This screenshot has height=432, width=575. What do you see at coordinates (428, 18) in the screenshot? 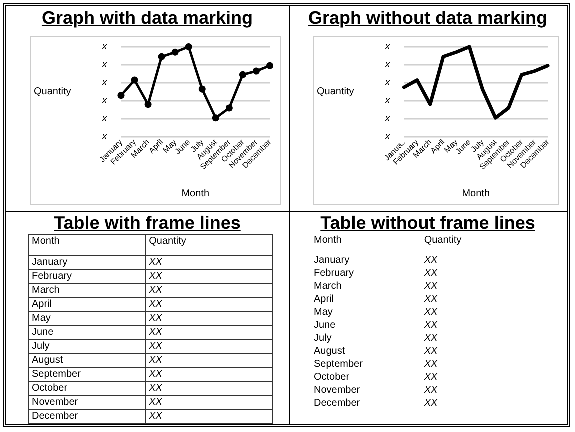
I see `chart-title: Graph without data marking` at bounding box center [428, 18].